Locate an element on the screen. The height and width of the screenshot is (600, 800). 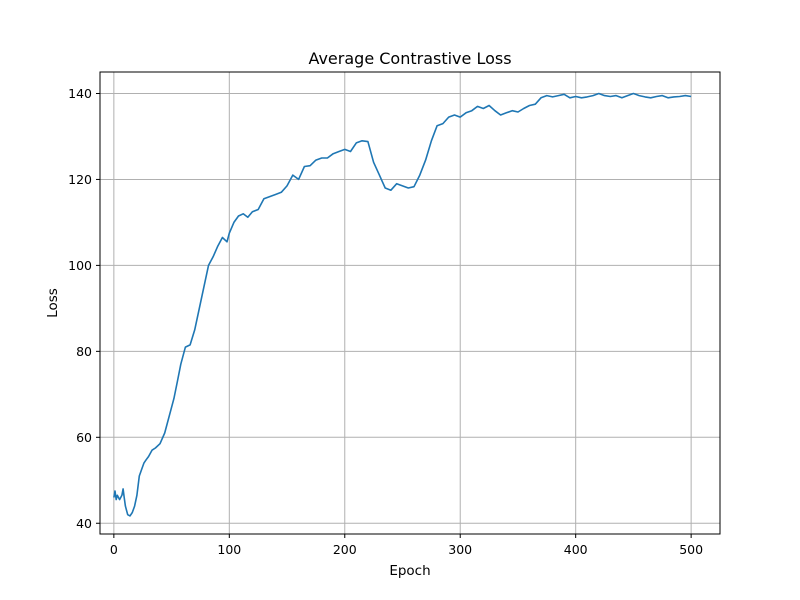
chart-title: Average Contrastive Loss is located at coordinates (409, 58).